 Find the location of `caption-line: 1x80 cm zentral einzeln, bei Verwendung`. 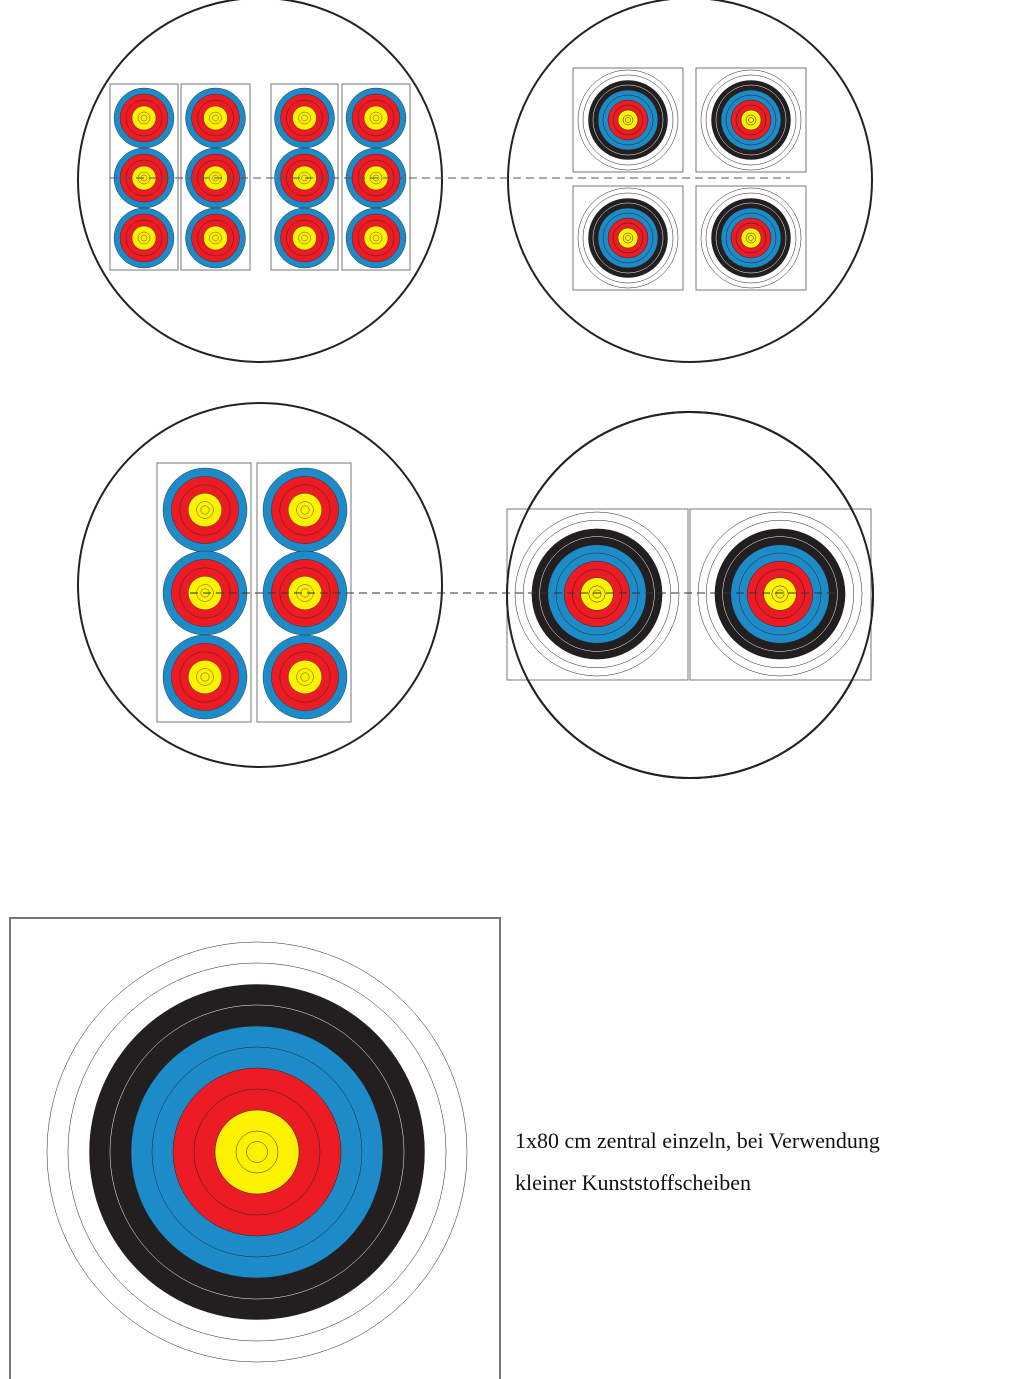

caption-line: 1x80 cm zentral einzeln, bei Verwendung is located at coordinates (697, 1140).